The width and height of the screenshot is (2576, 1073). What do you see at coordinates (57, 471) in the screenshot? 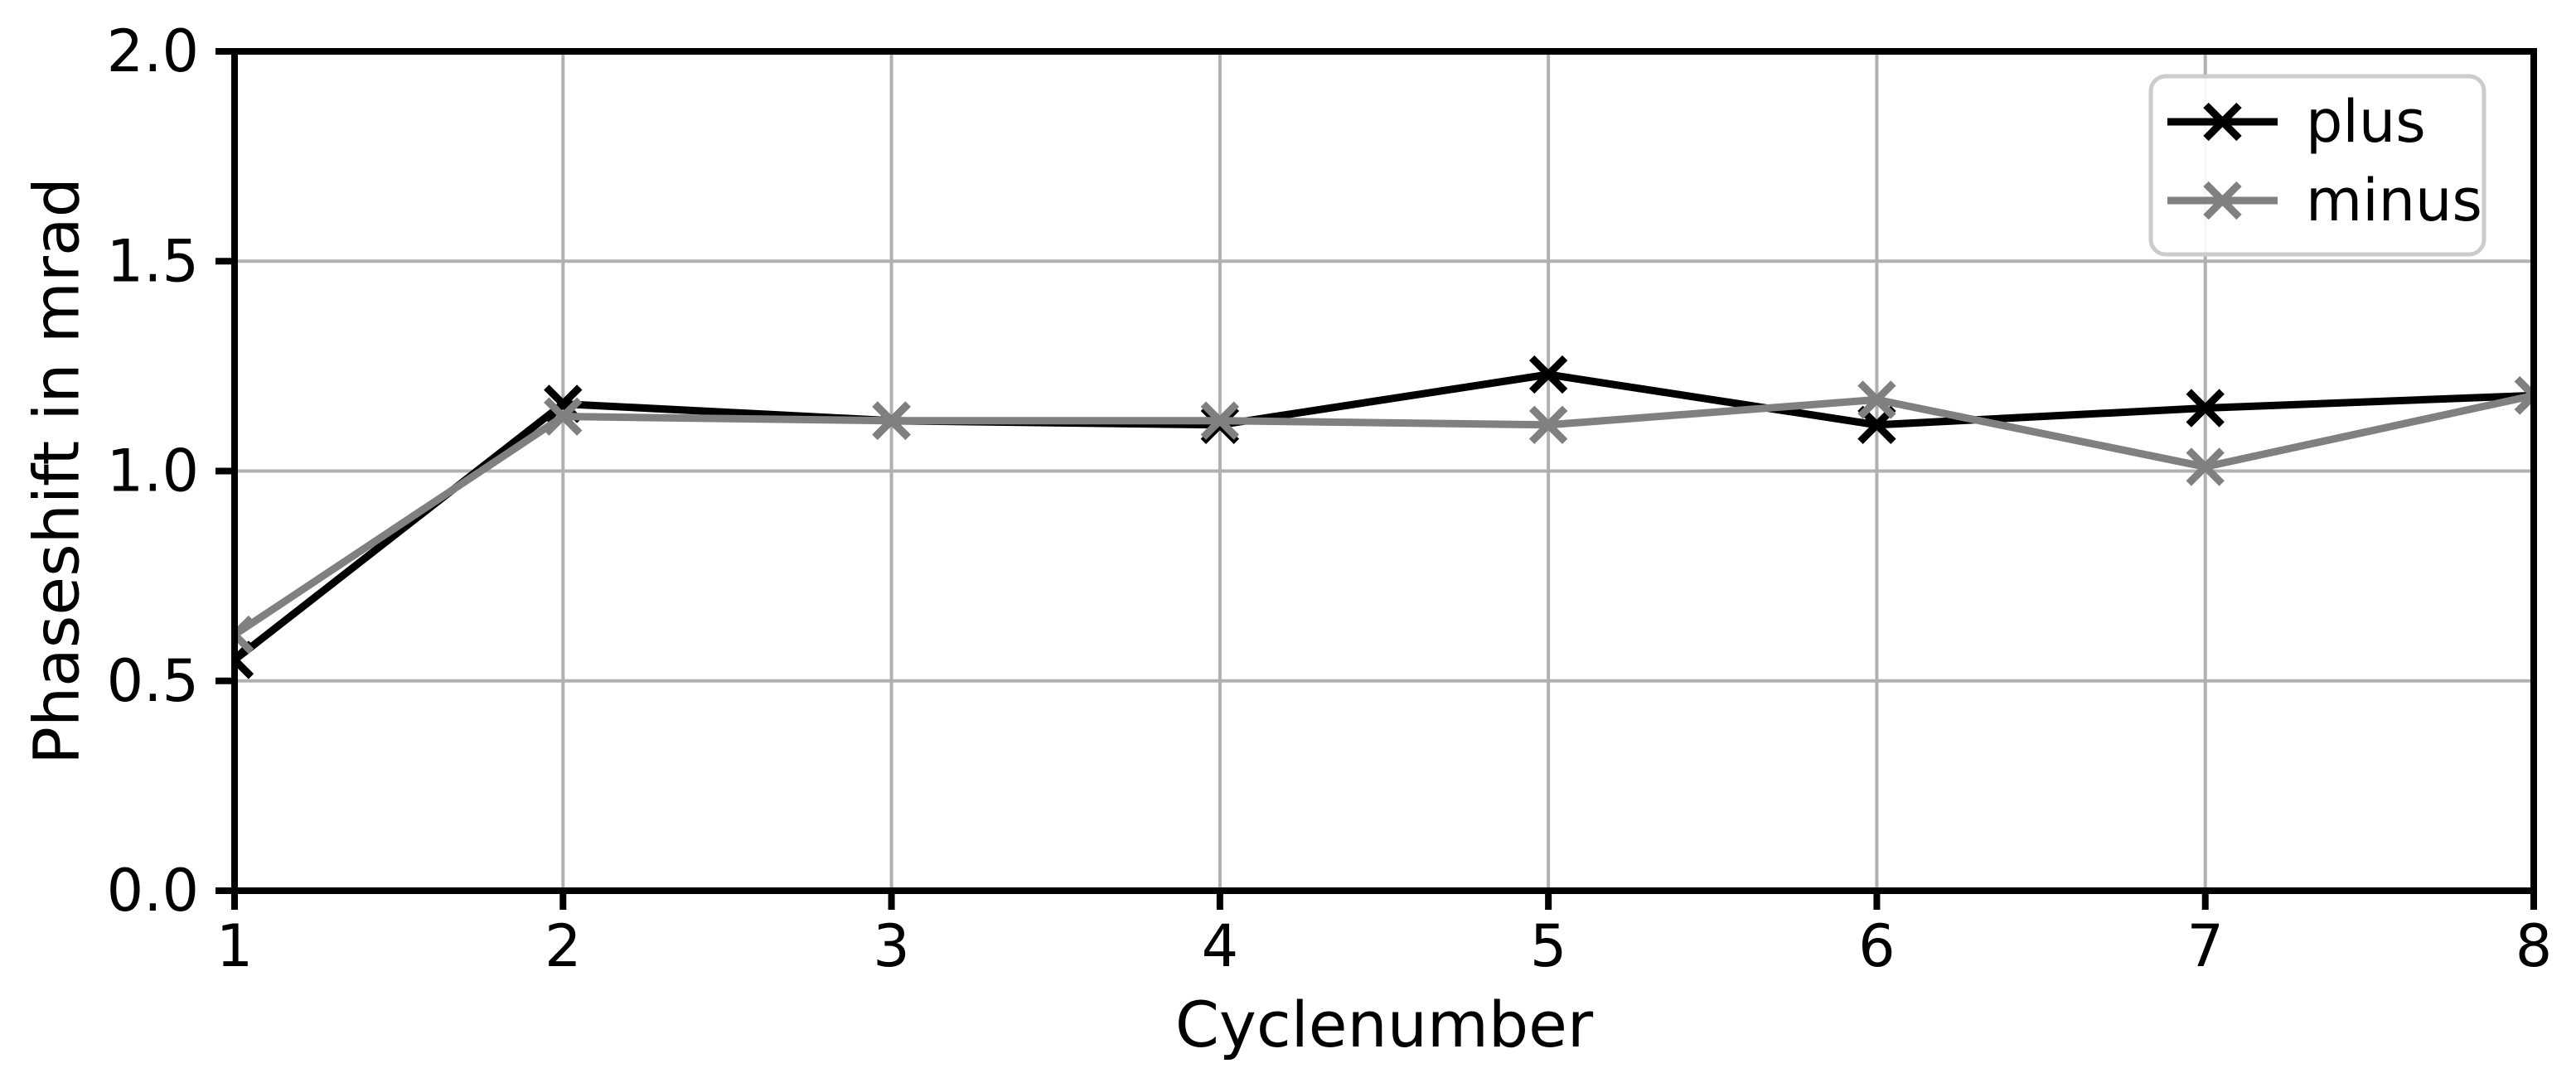
I see `y-axis-label: Phaseshift in mrad` at bounding box center [57, 471].